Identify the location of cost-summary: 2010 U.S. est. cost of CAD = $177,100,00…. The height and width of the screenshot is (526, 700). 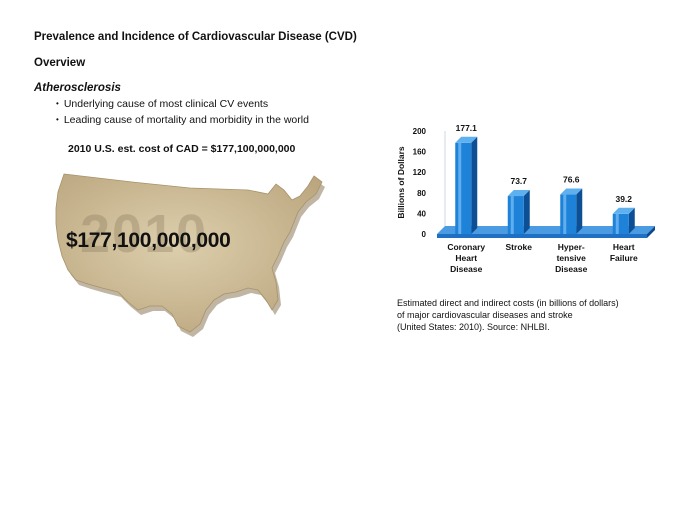
(182, 149).